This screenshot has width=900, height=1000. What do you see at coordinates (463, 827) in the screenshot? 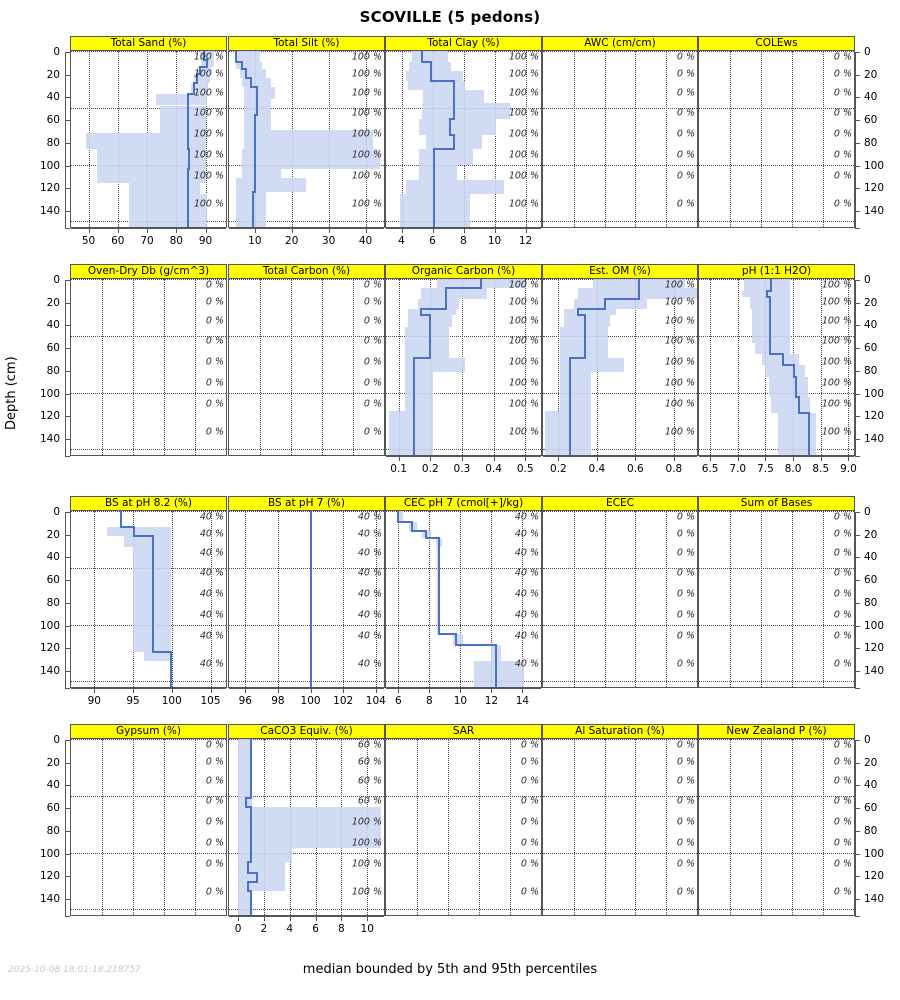
I see `panel-inner: 0 % 0 % 0 % 0 % 0 % 0 % 0 % 0 %` at bounding box center [463, 827].